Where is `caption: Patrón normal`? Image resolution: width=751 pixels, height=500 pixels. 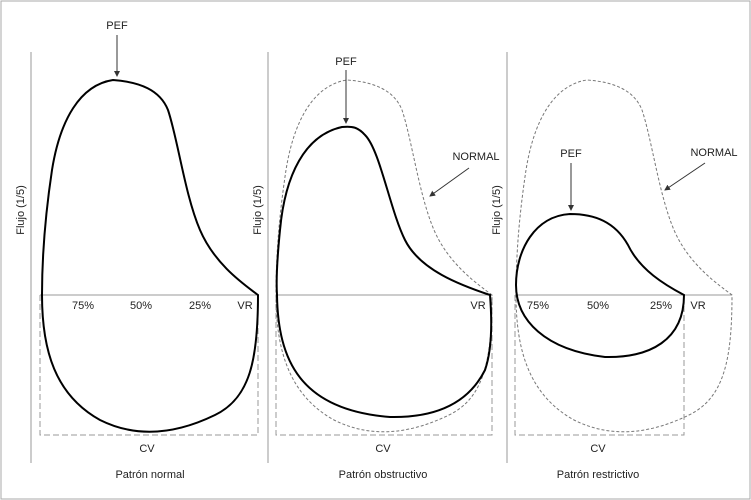 caption: Patrón normal is located at coordinates (149, 475).